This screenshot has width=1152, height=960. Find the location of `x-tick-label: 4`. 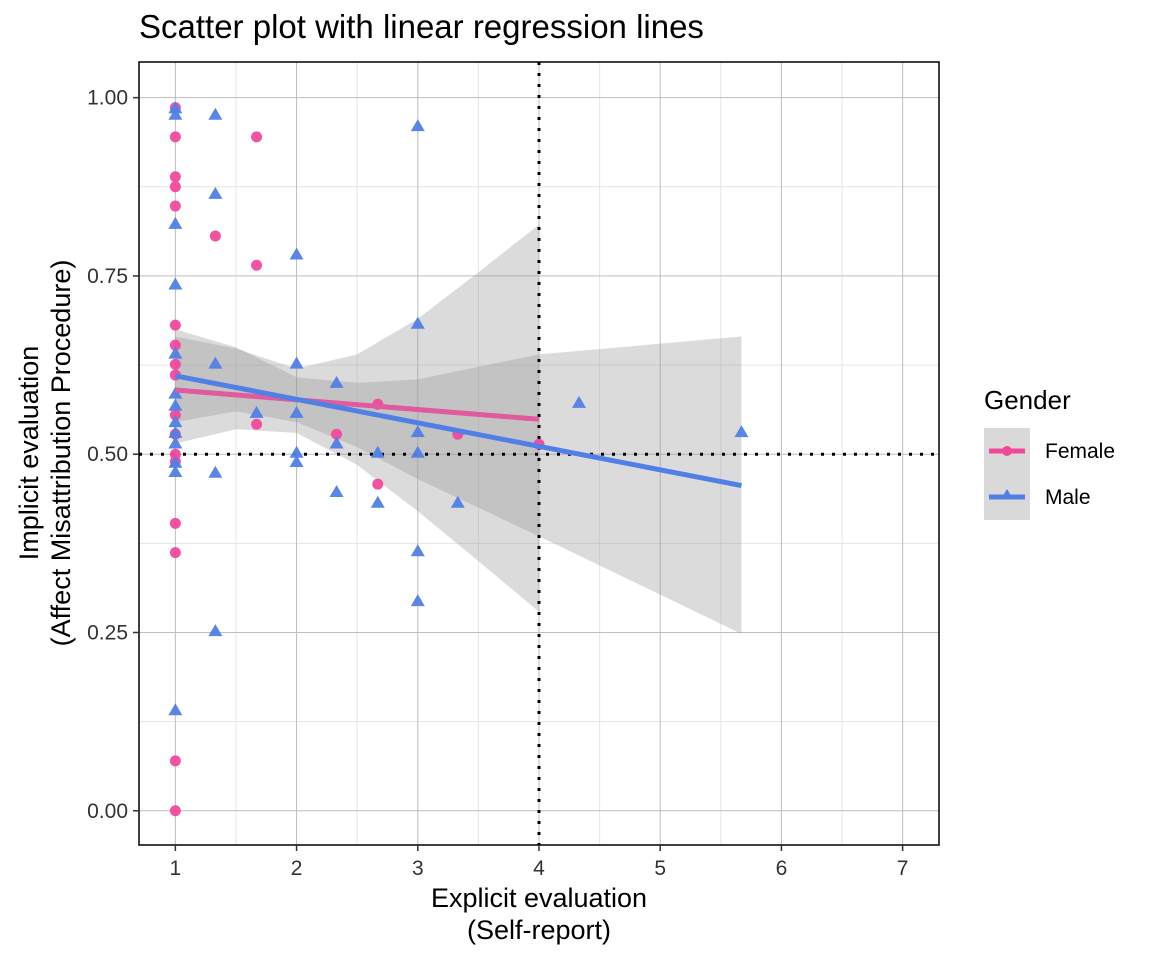

x-tick-label: 4 is located at coordinates (539, 868).